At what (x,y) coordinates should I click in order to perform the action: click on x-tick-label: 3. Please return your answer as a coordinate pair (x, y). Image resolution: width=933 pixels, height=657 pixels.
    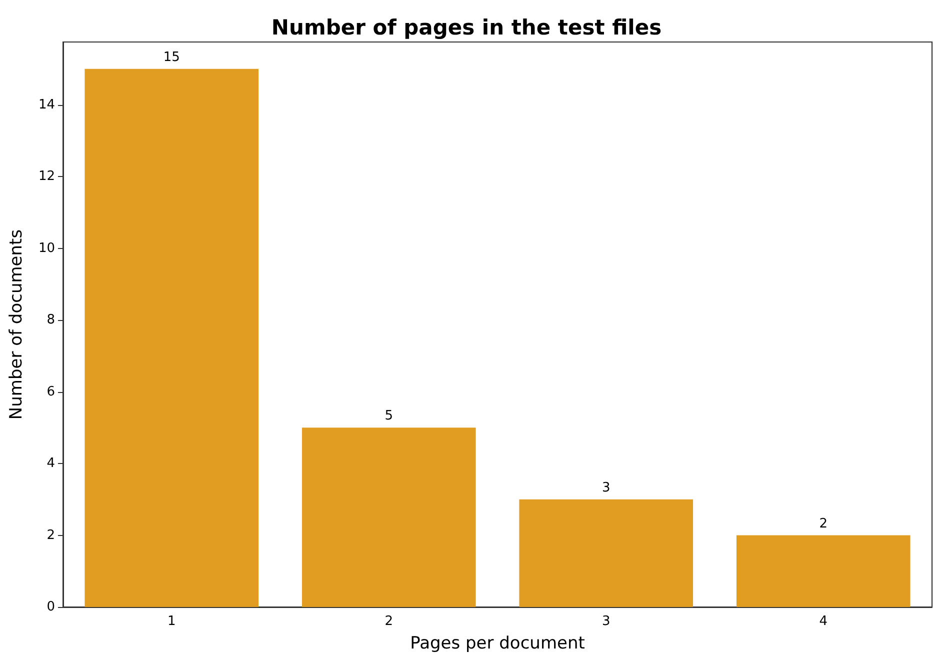
    Looking at the image, I should click on (606, 621).